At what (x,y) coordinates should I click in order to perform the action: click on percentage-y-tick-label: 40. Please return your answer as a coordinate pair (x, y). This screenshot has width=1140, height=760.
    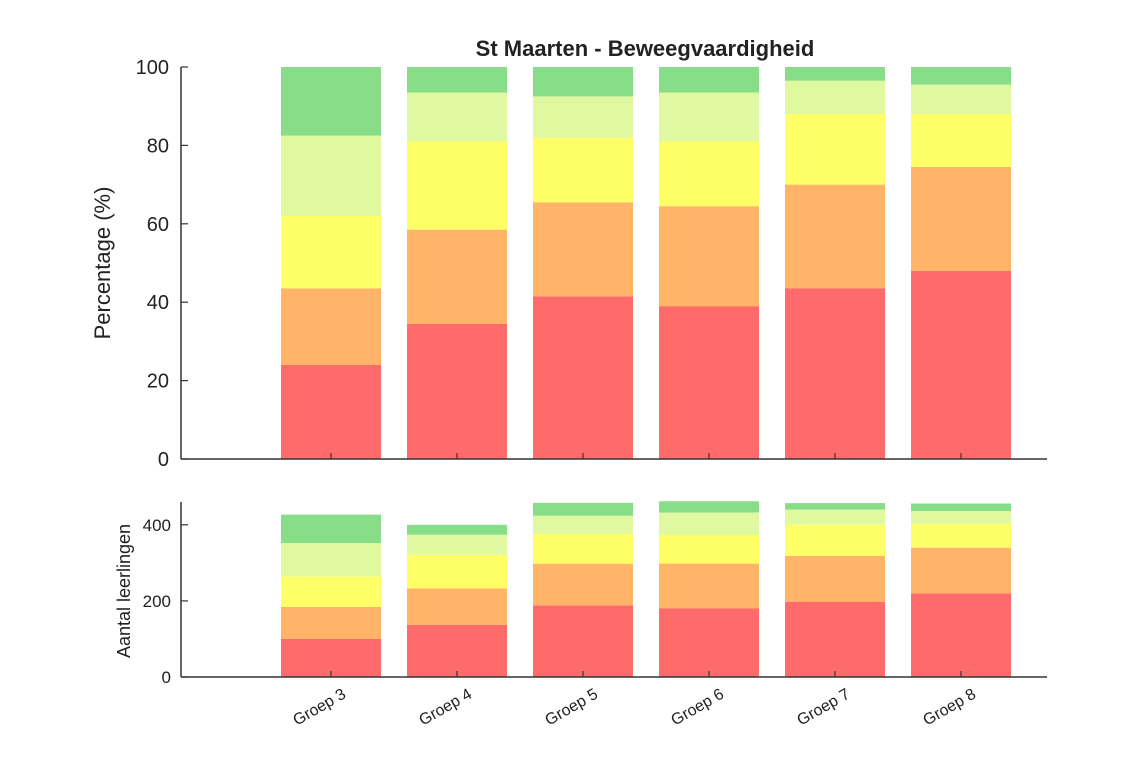
    Looking at the image, I should click on (158, 303).